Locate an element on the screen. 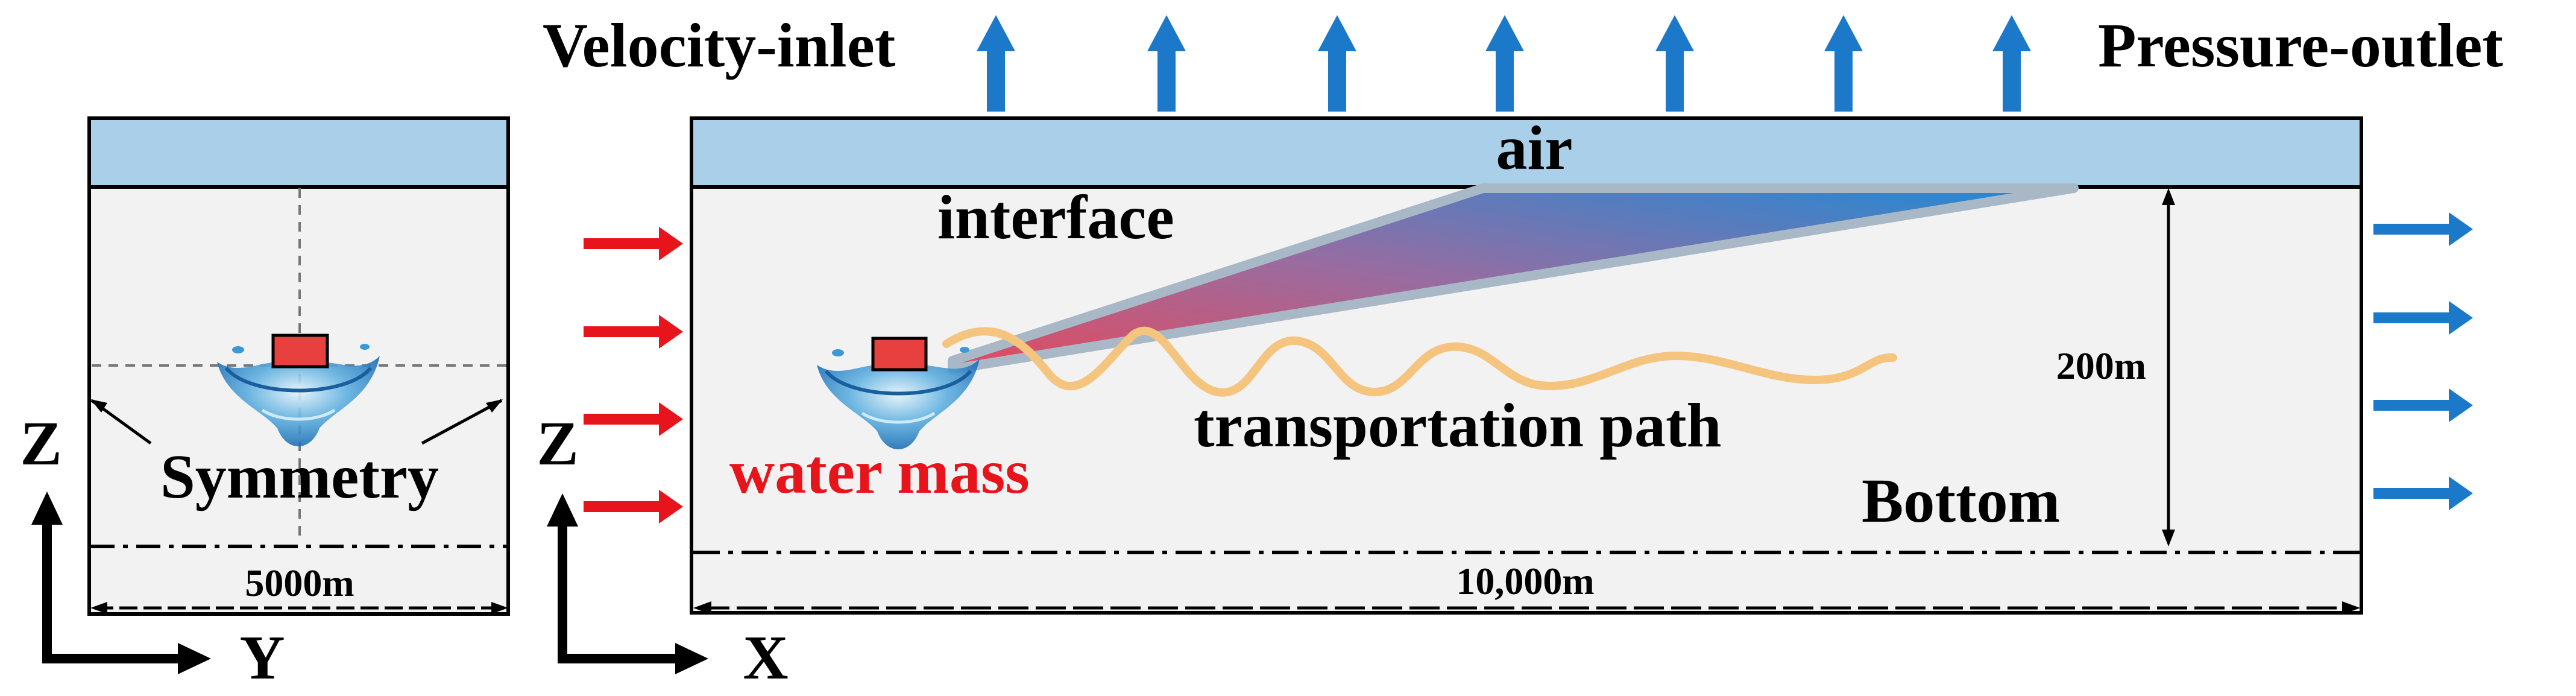 The width and height of the screenshot is (2576, 696). axis-triad-yz: Z Y is located at coordinates (152, 550).